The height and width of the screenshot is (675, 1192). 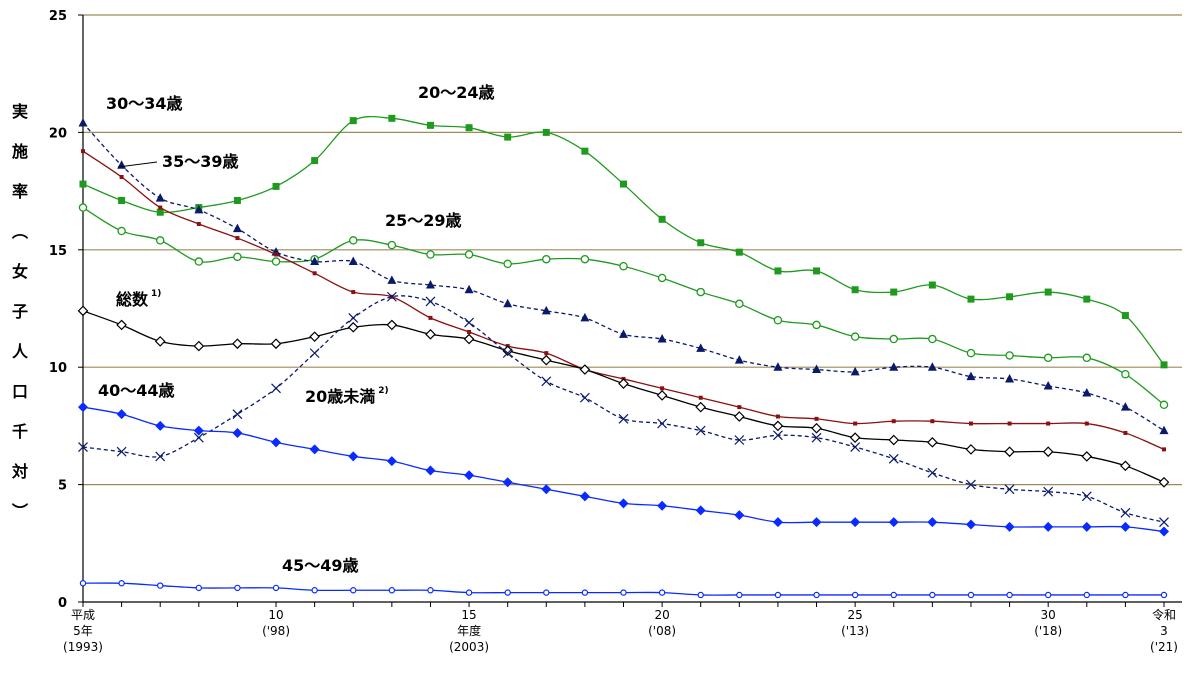 I want to click on series-label: 20～24歳, so click(x=456, y=92).